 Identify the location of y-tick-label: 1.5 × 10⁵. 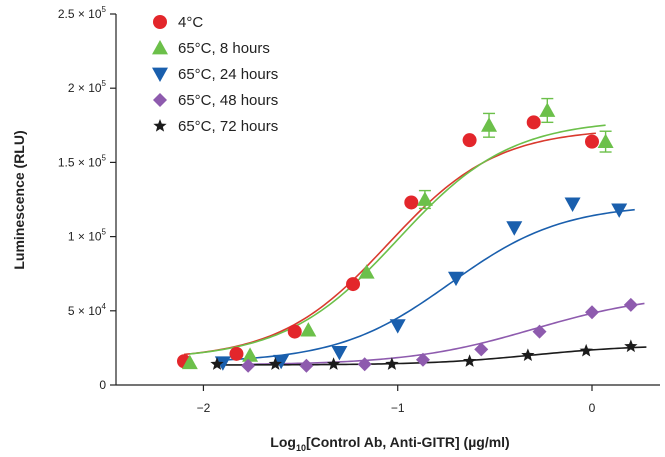
(82, 161).